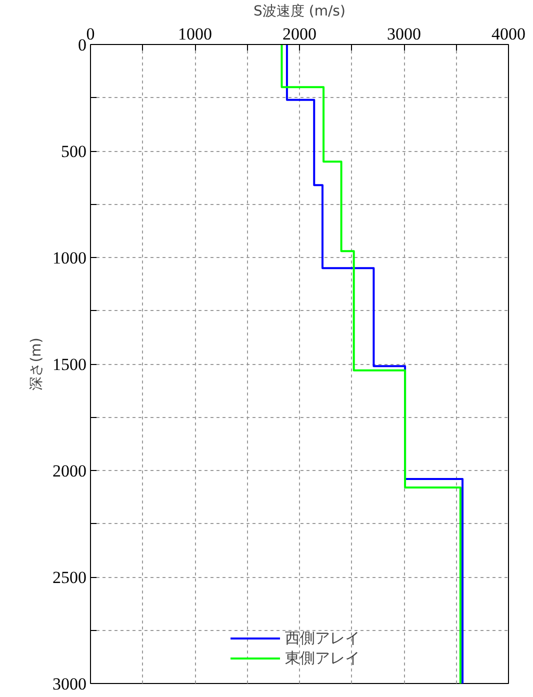 This screenshot has width=533, height=697. Describe the element at coordinates (509, 34) in the screenshot. I see `x-tick-label: 4000` at that location.